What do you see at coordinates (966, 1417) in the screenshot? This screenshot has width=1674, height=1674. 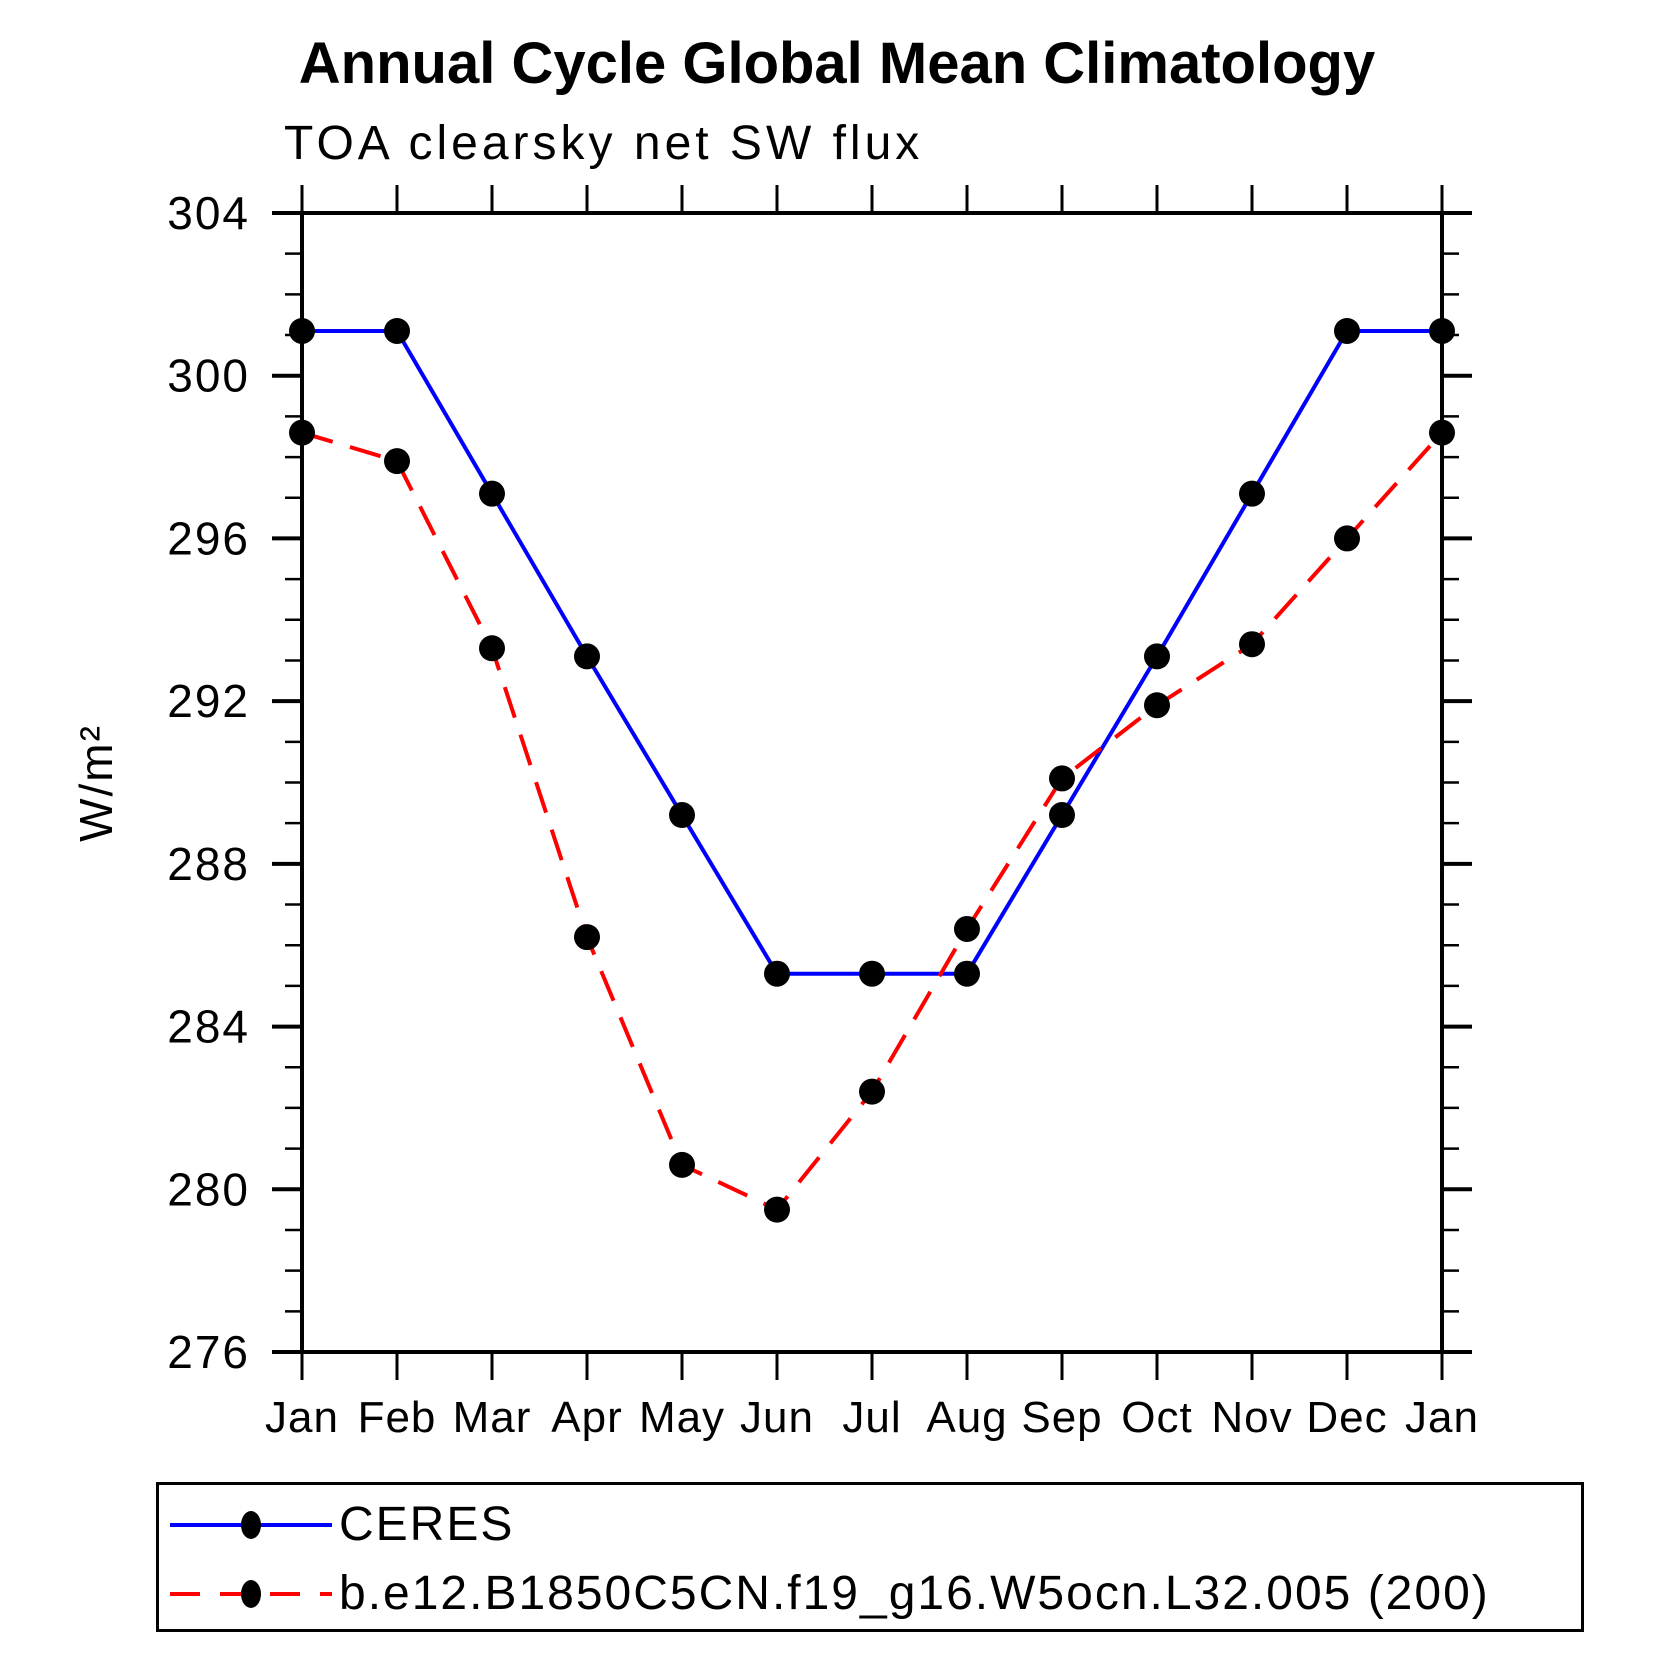 I see `svg-text: Aug` at bounding box center [966, 1417].